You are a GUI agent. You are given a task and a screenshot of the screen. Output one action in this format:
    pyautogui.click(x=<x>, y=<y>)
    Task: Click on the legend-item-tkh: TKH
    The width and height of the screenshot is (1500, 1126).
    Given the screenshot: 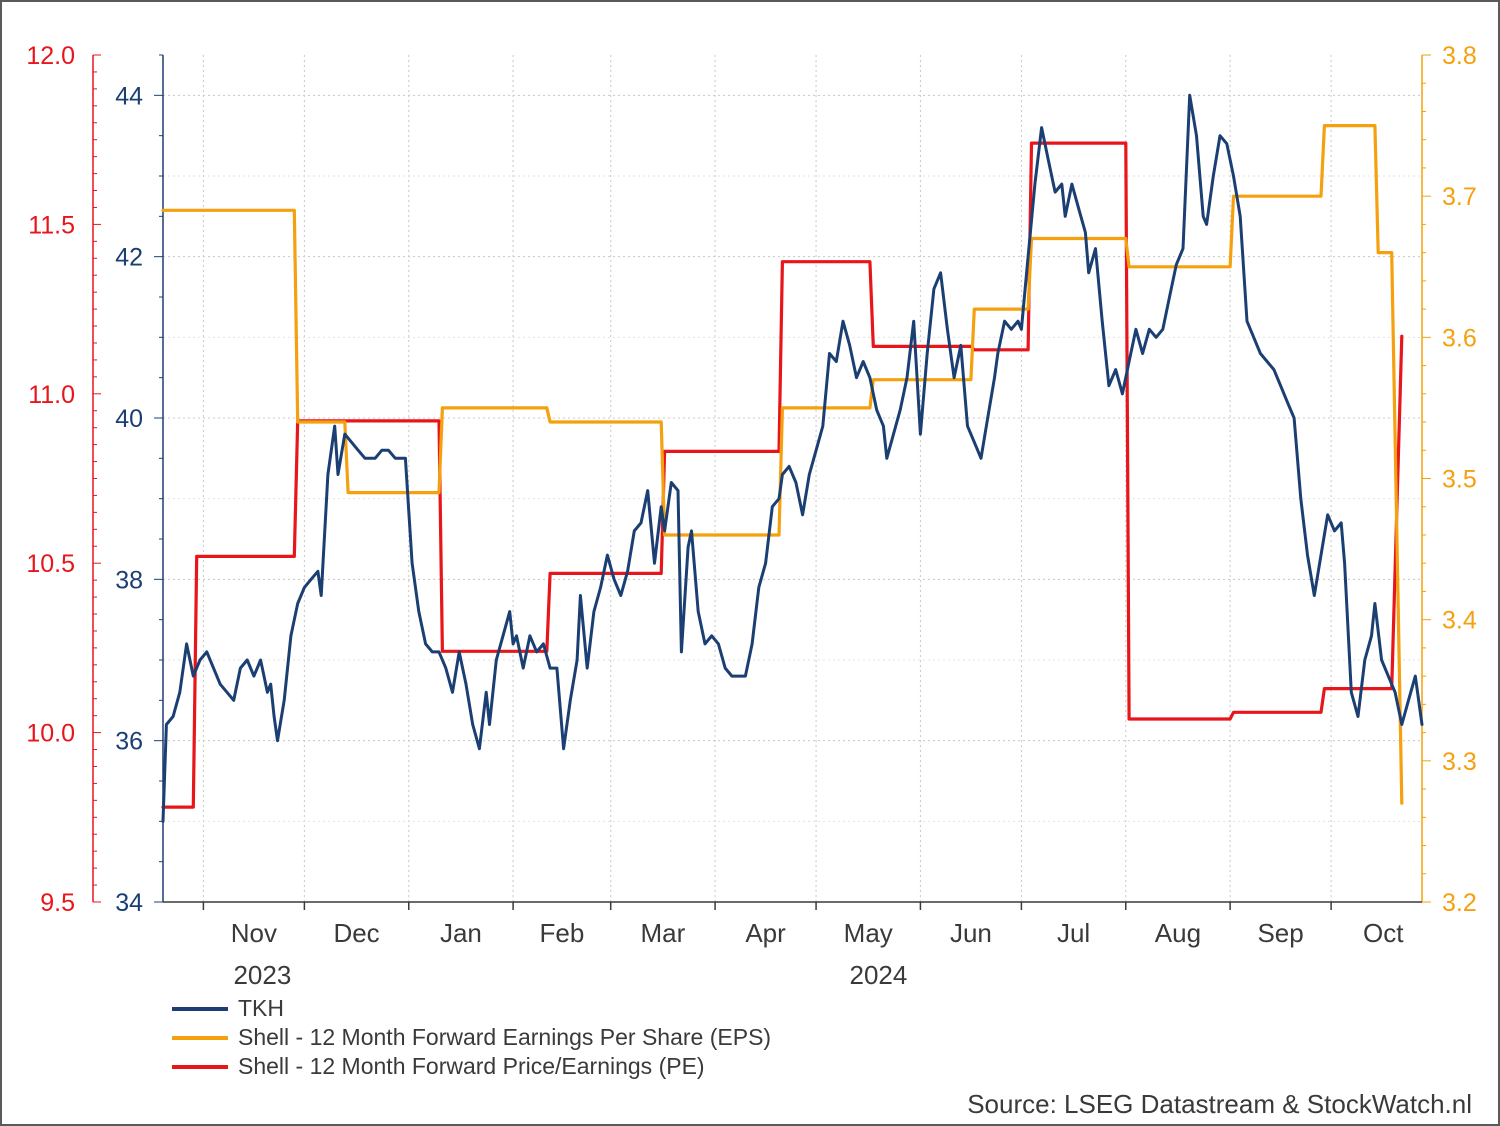 What is the action you would take?
    pyautogui.click(x=471, y=1008)
    